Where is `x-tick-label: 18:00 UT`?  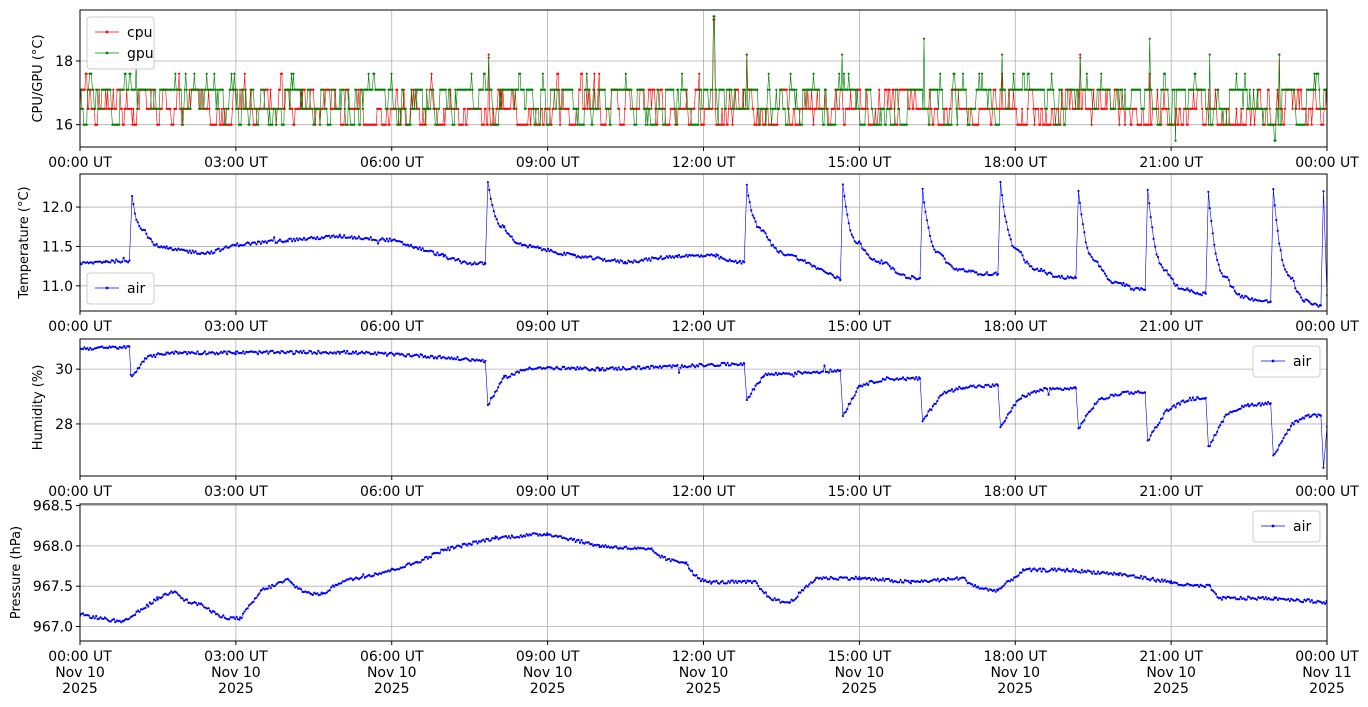 x-tick-label: 18:00 UT is located at coordinates (1015, 163).